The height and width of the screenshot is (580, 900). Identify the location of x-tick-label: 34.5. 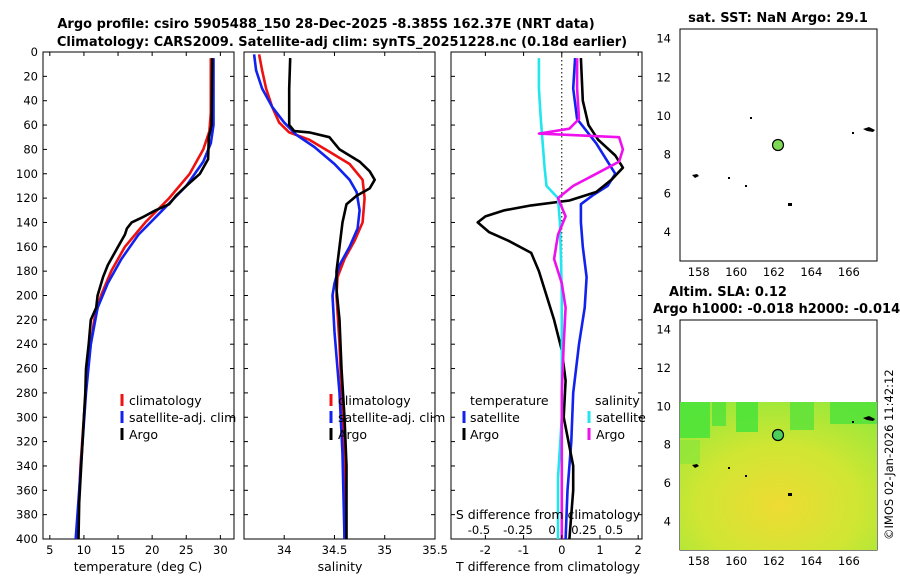
(335, 550).